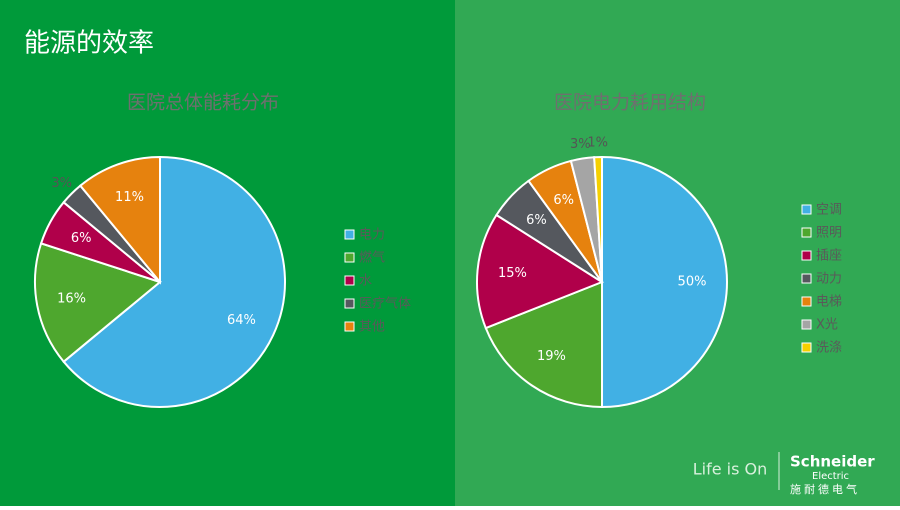  What do you see at coordinates (829, 233) in the screenshot?
I see `legend-label: 照明` at bounding box center [829, 233].